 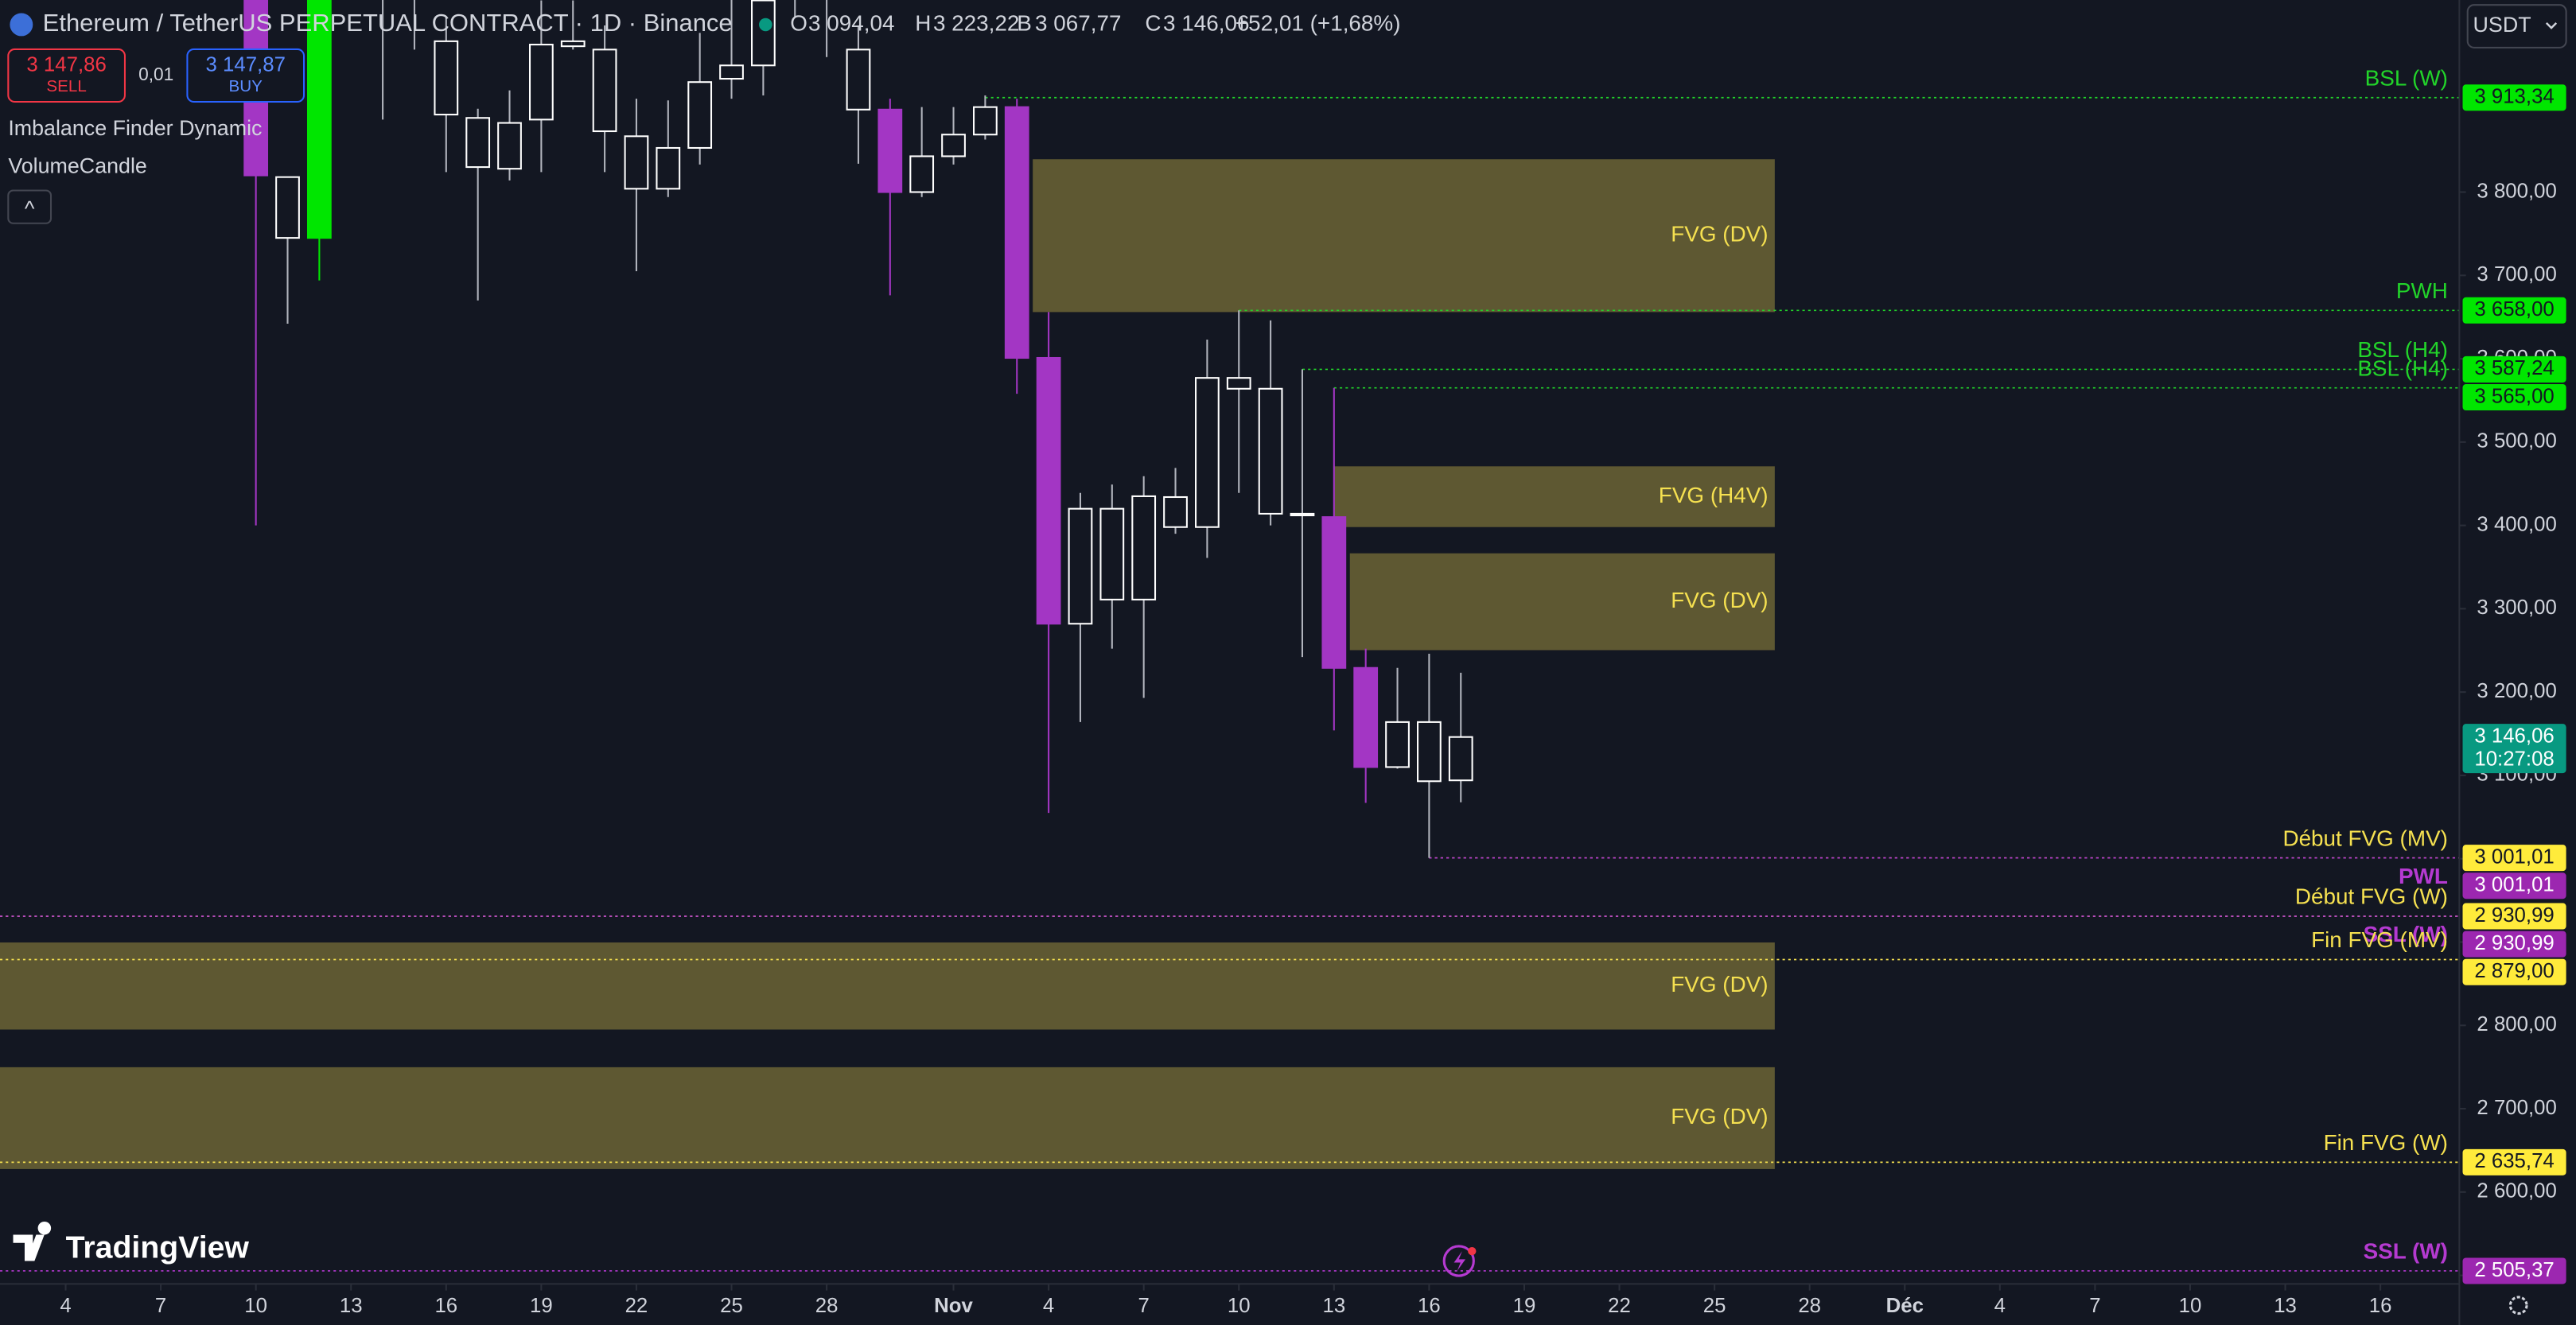 What do you see at coordinates (2517, 607) in the screenshot?
I see `y-tick-label: 3 300,00` at bounding box center [2517, 607].